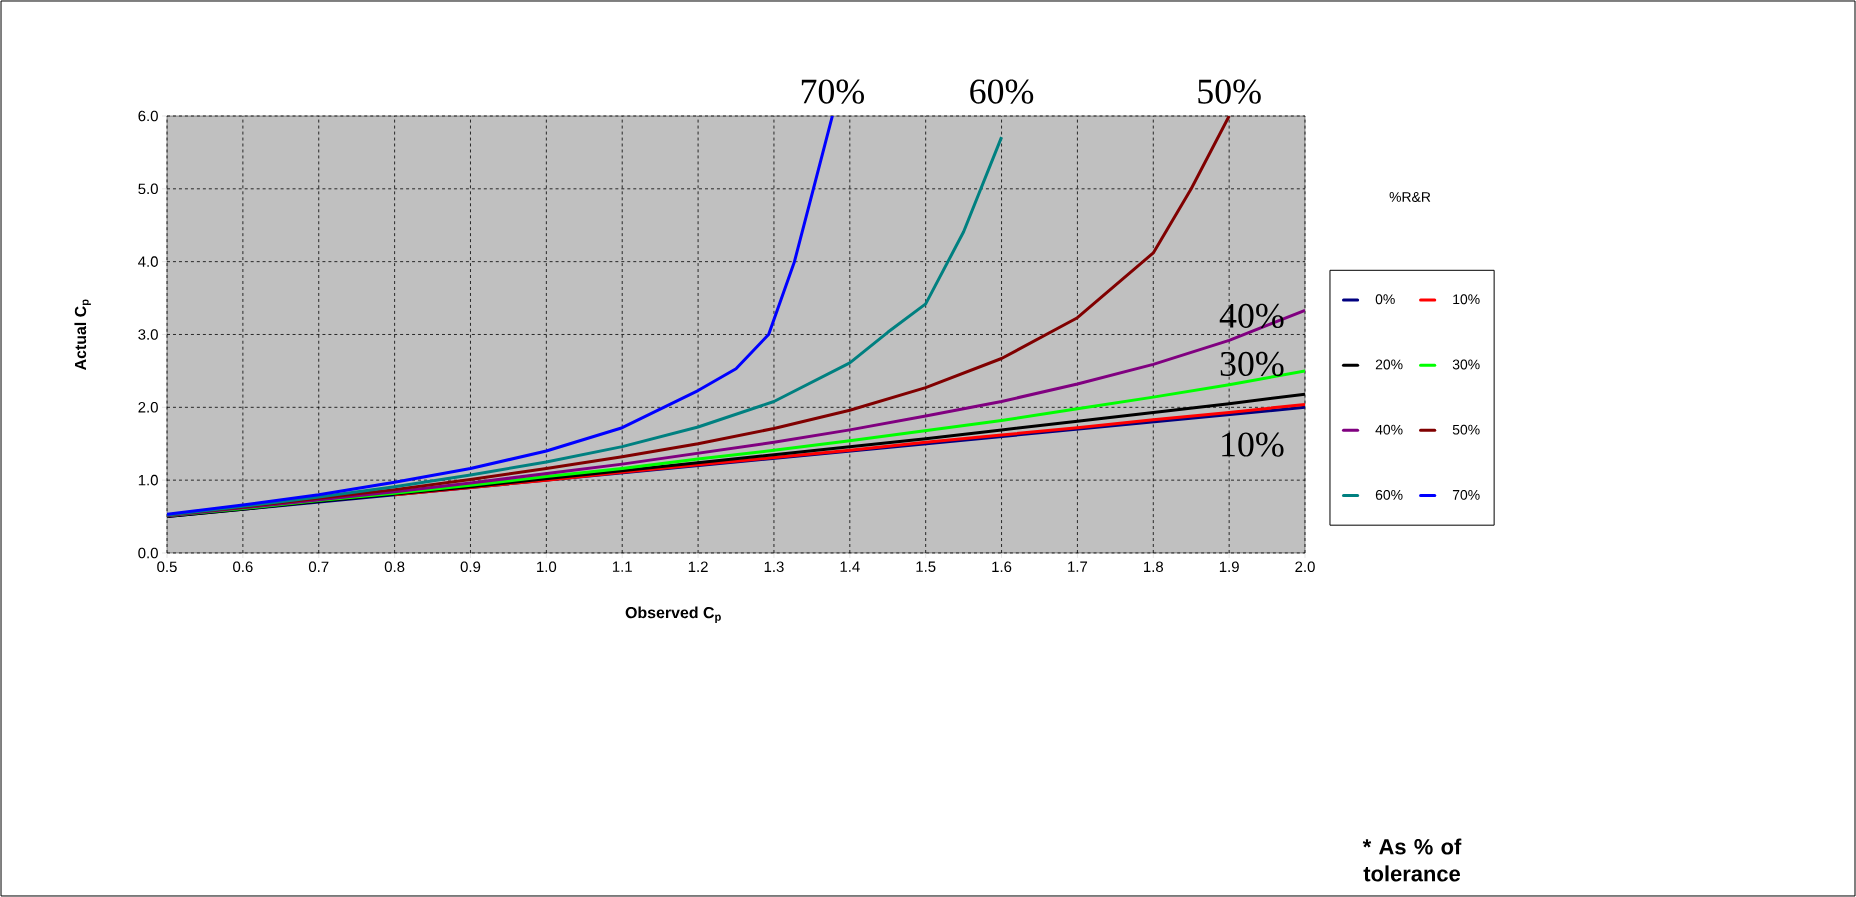 The width and height of the screenshot is (1856, 897). I want to click on legend-label: 70%, so click(1466, 494).